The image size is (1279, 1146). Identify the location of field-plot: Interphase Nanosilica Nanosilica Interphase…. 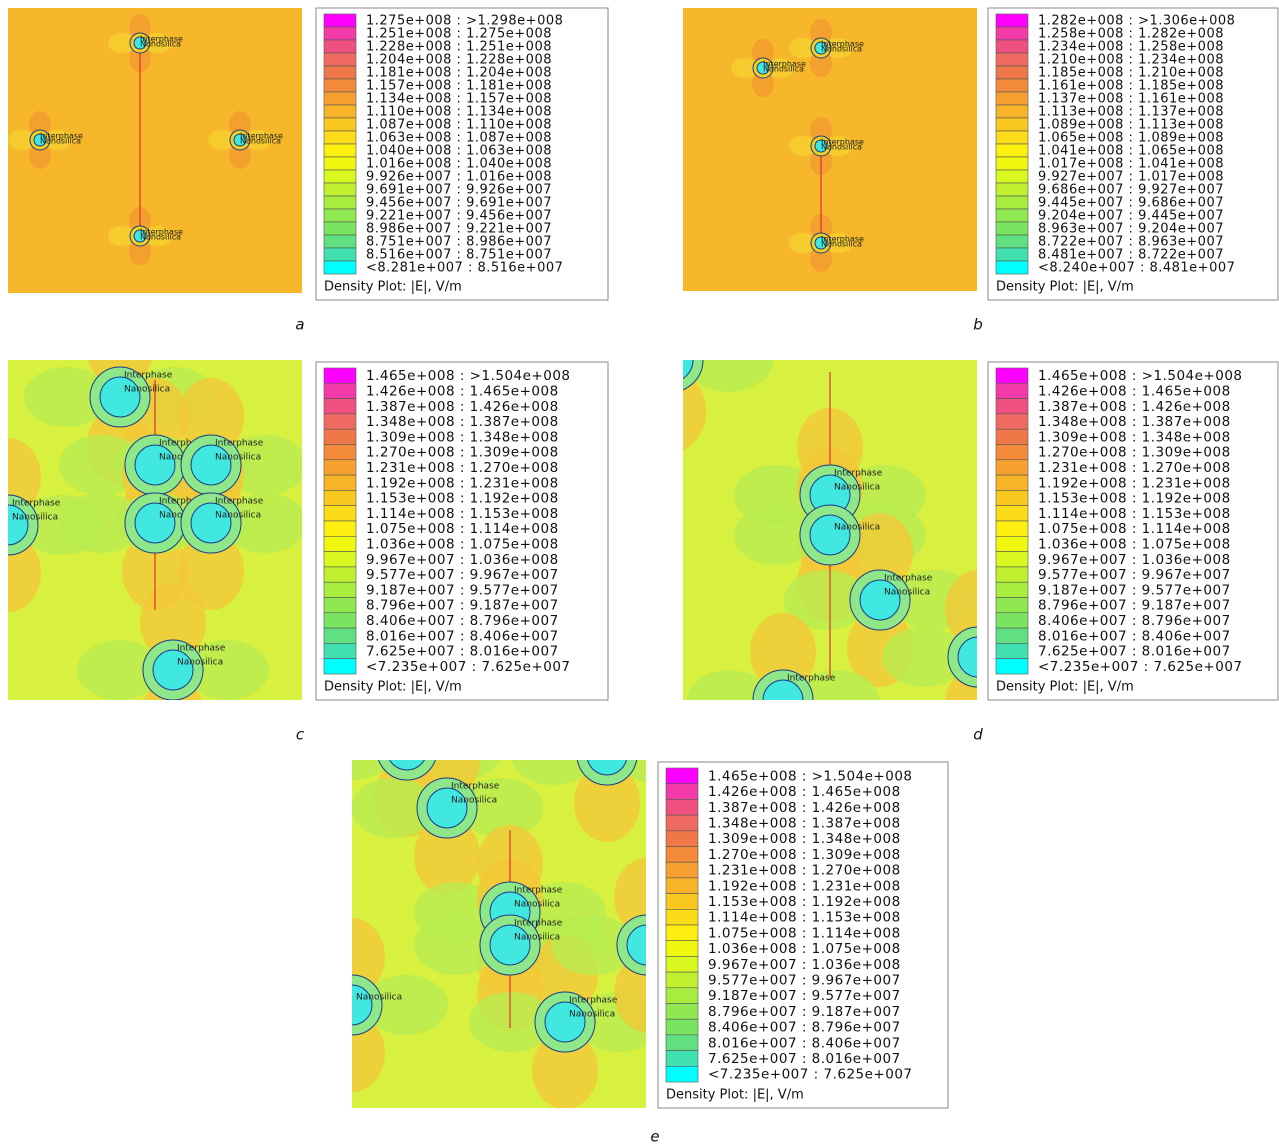
(451, 934).